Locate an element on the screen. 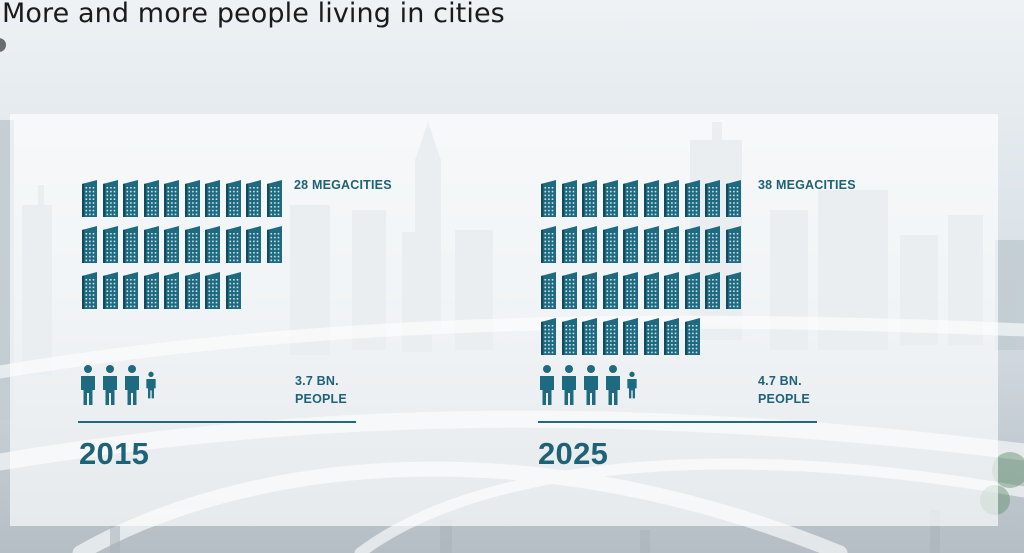  divider-2015 is located at coordinates (217, 422).